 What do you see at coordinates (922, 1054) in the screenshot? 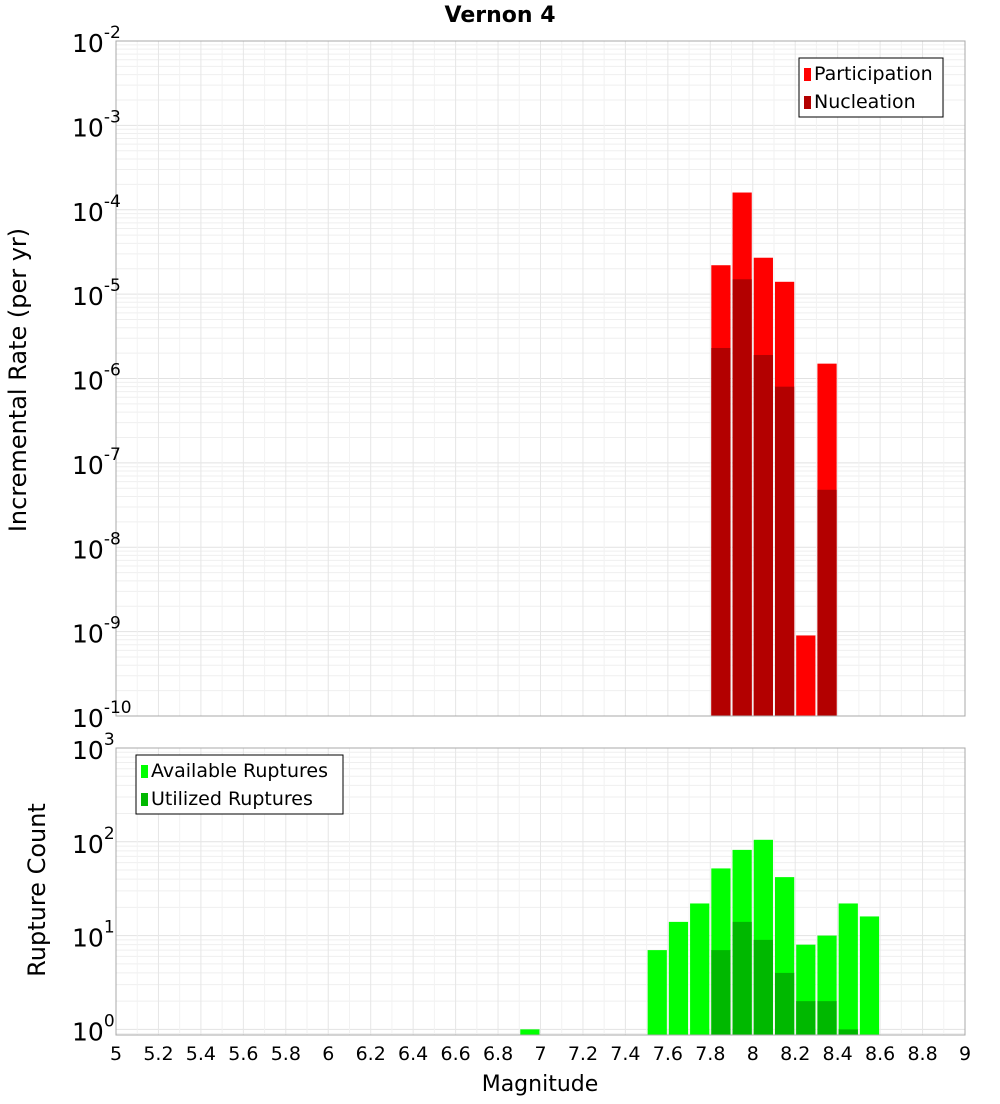
I see `x-tick-label: 8.8` at bounding box center [922, 1054].